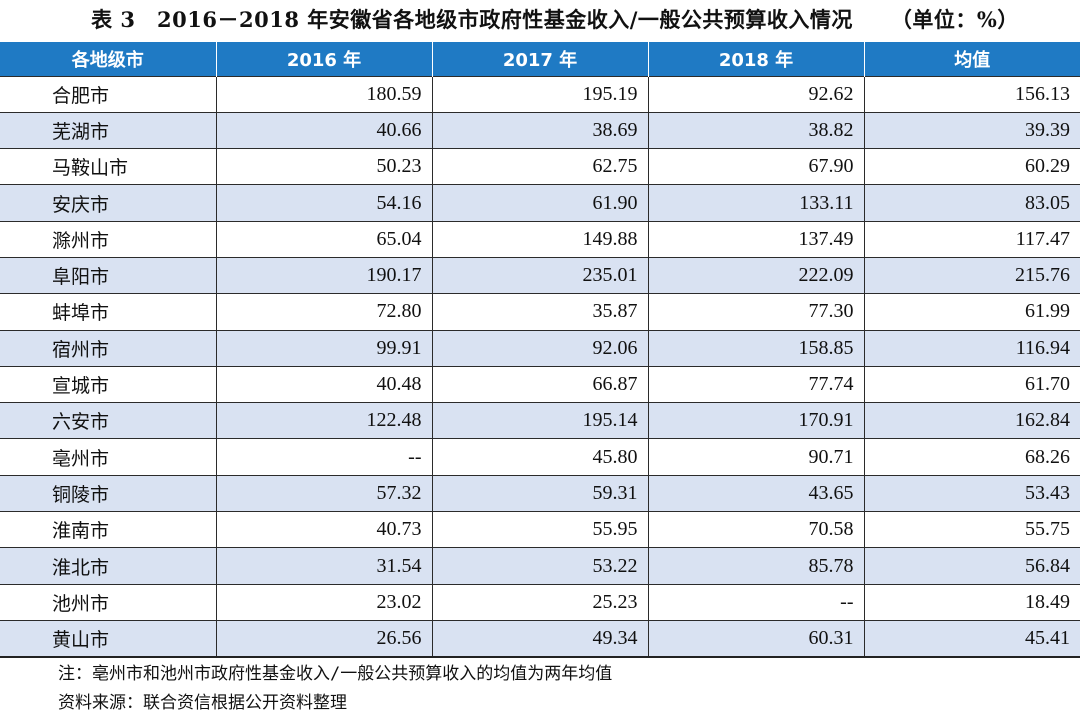 This screenshot has height=721, width=1080. I want to click on city-cell: 池州市, so click(108, 602).